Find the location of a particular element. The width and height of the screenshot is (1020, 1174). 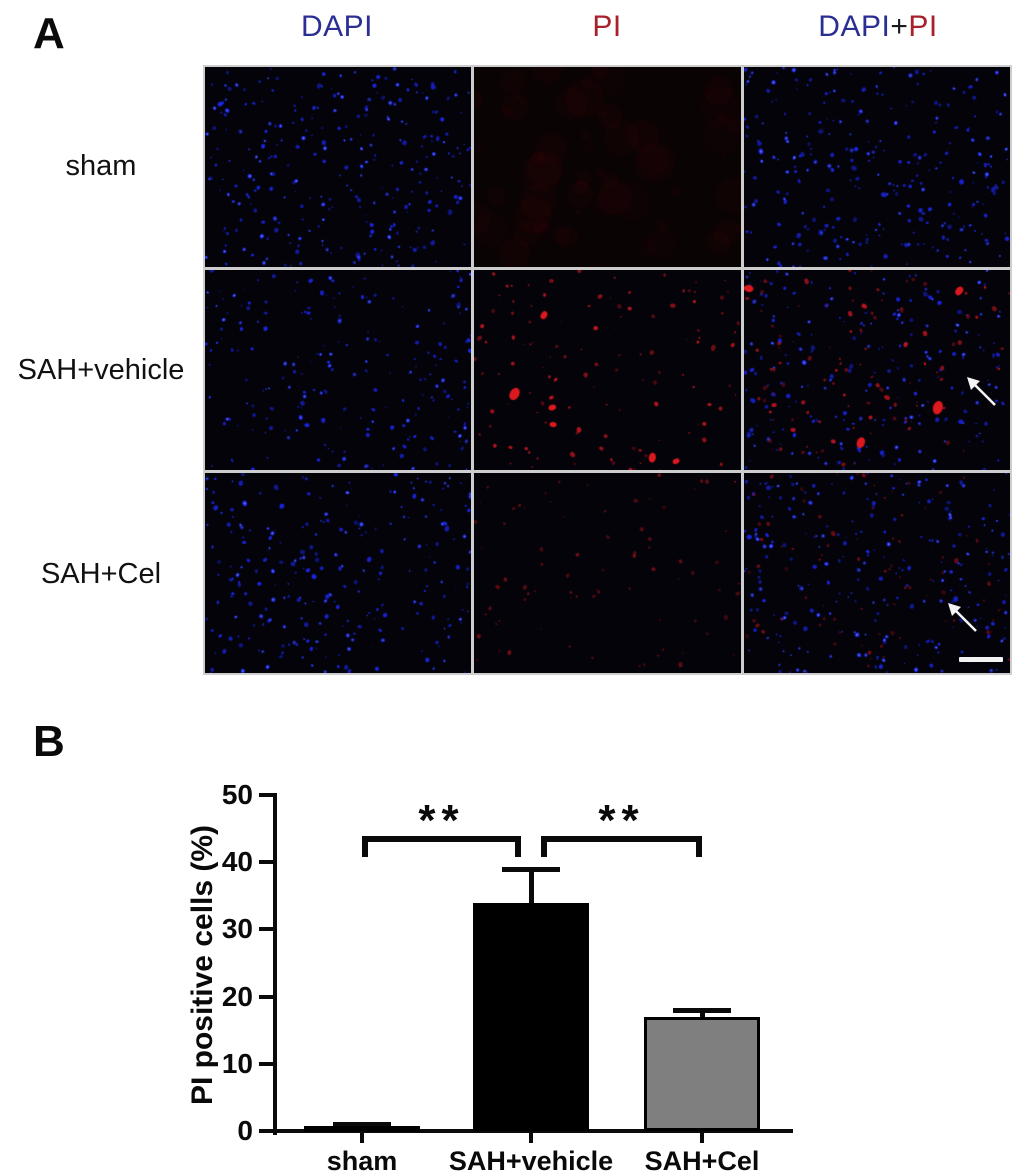

column-header-dapi-pi-part2: + is located at coordinates (899, 26).